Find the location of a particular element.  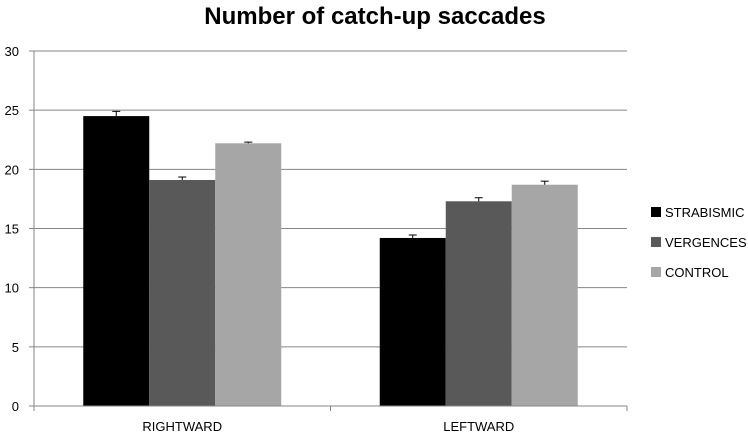

y-tick-label: 15 is located at coordinates (12, 229).